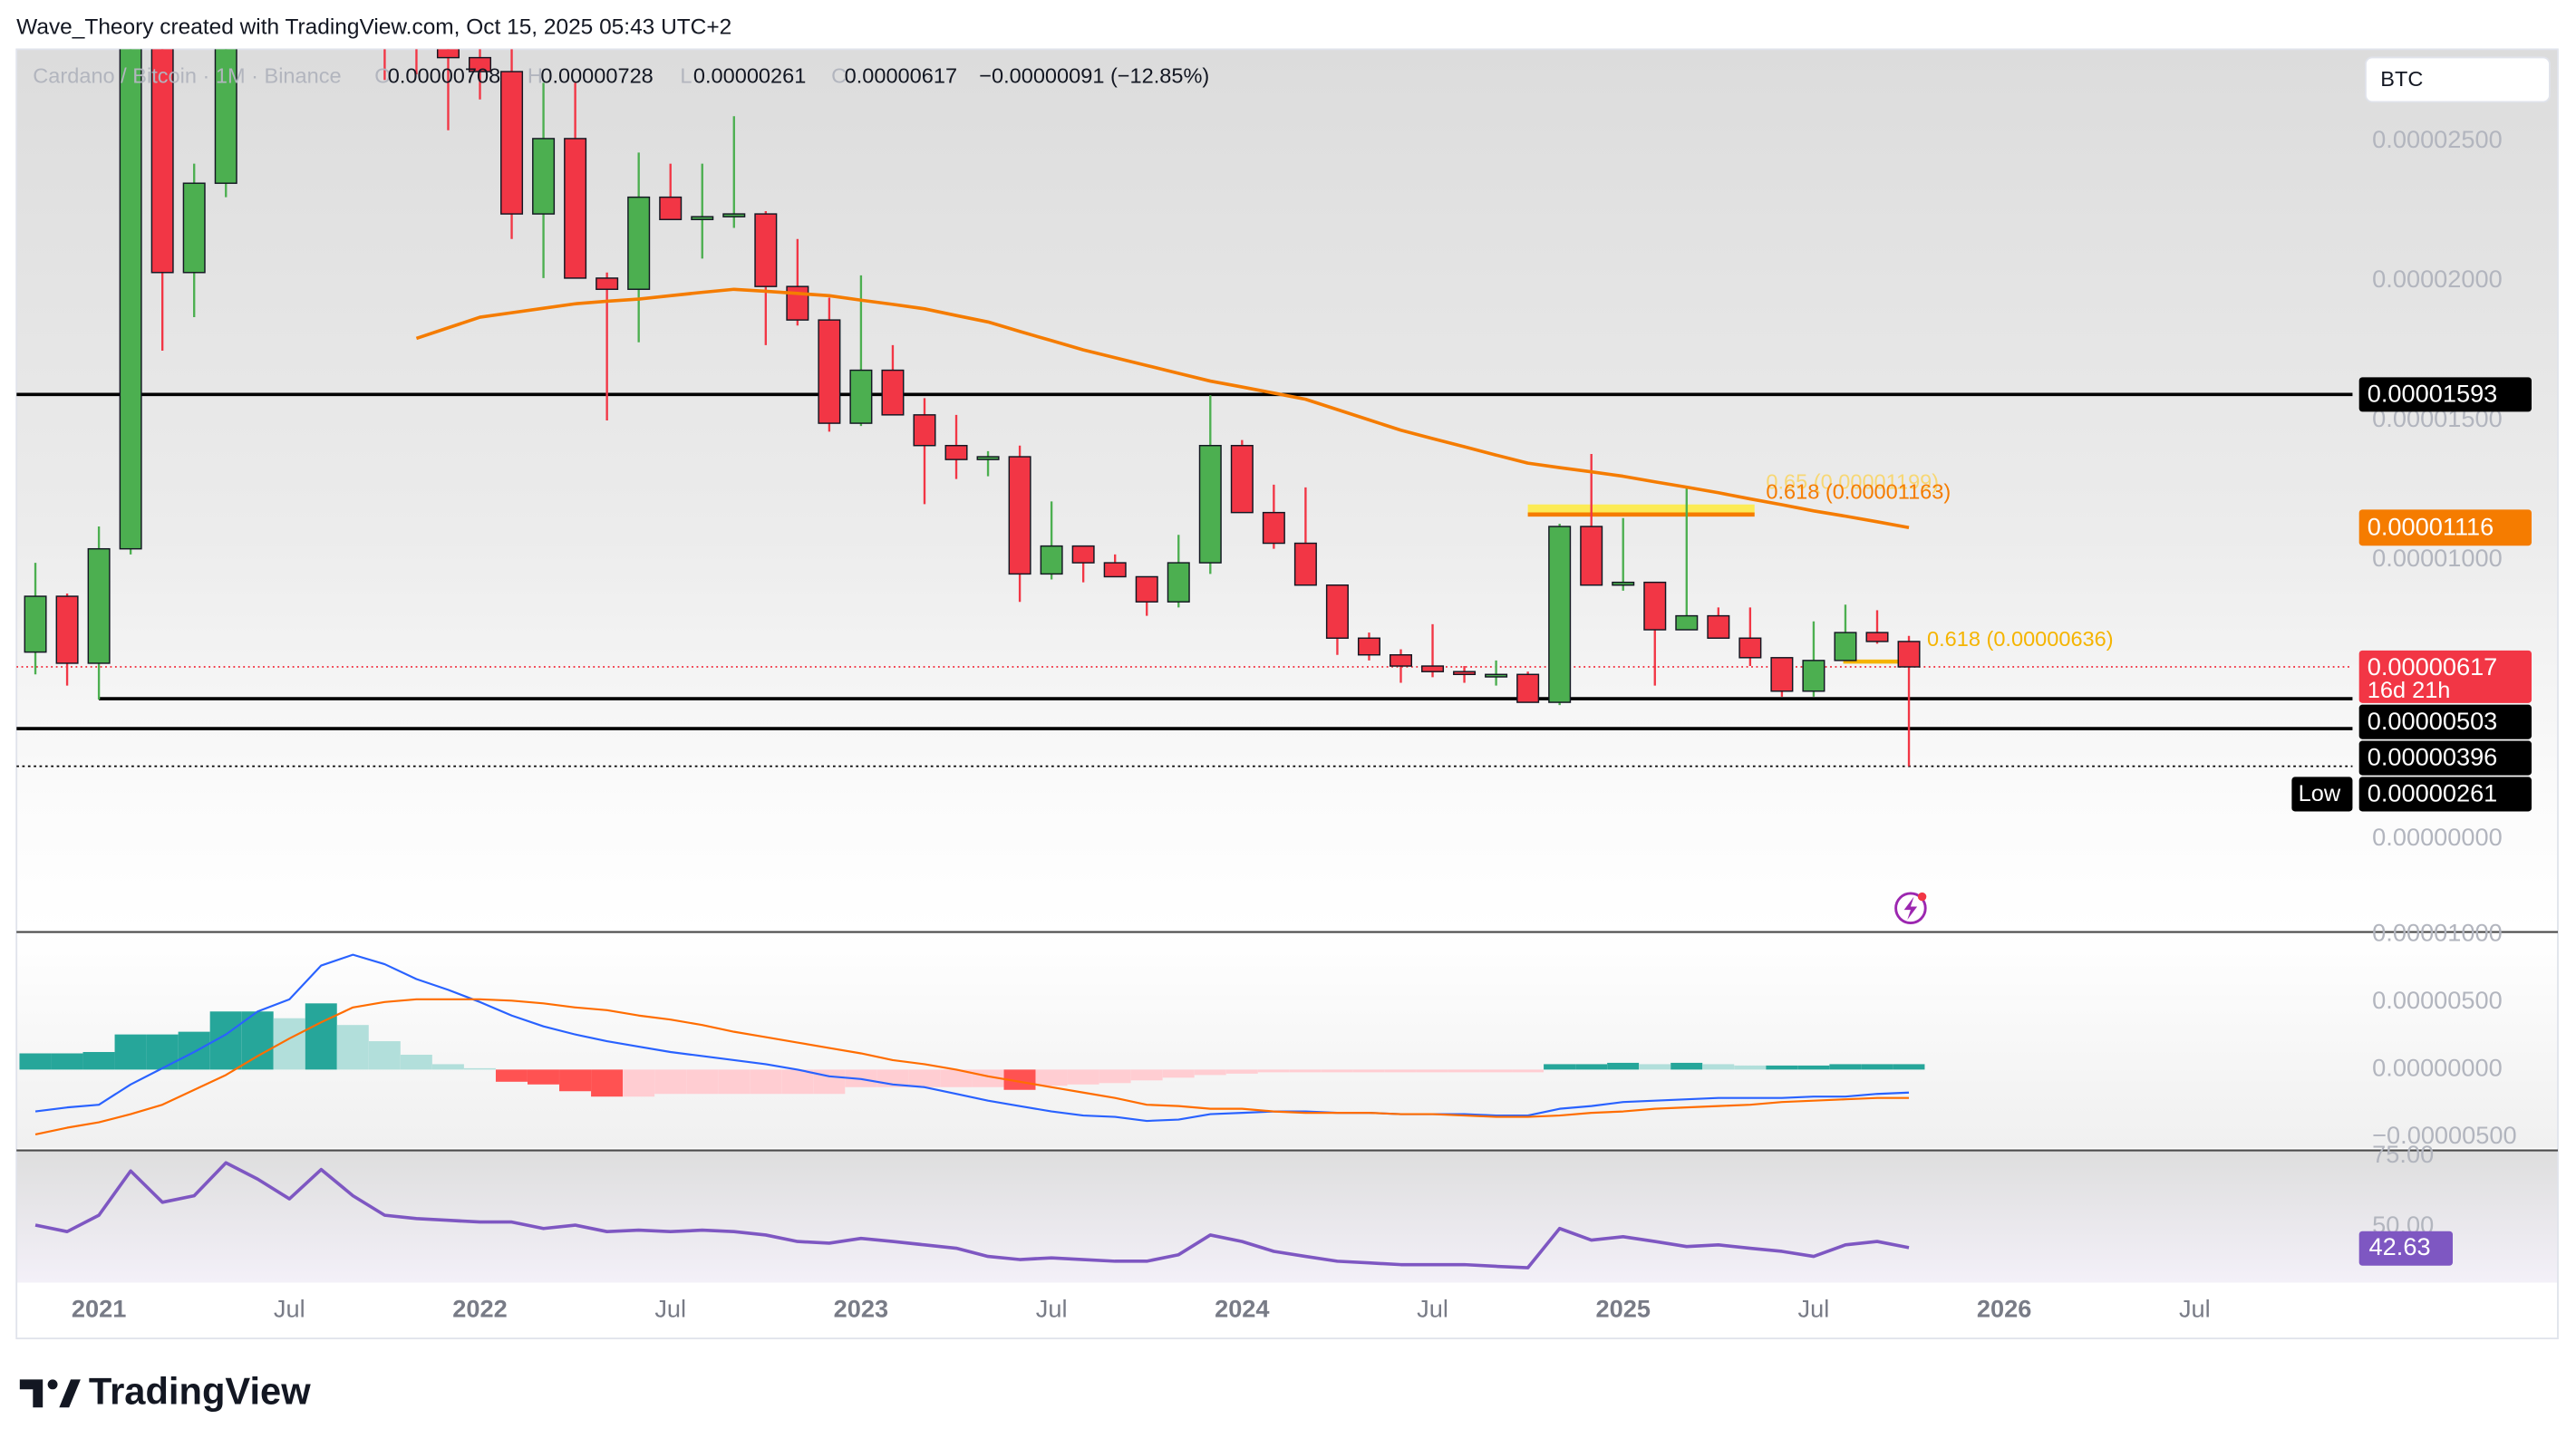 The width and height of the screenshot is (2576, 1448). Describe the element at coordinates (749, 75) in the screenshot. I see `legend-value: 0.00000261` at that location.